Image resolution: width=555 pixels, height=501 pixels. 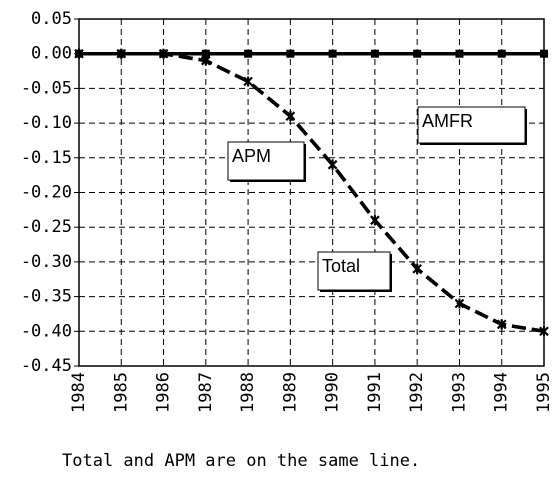 I want to click on note: Total and APM are on the same line., so click(x=241, y=461).